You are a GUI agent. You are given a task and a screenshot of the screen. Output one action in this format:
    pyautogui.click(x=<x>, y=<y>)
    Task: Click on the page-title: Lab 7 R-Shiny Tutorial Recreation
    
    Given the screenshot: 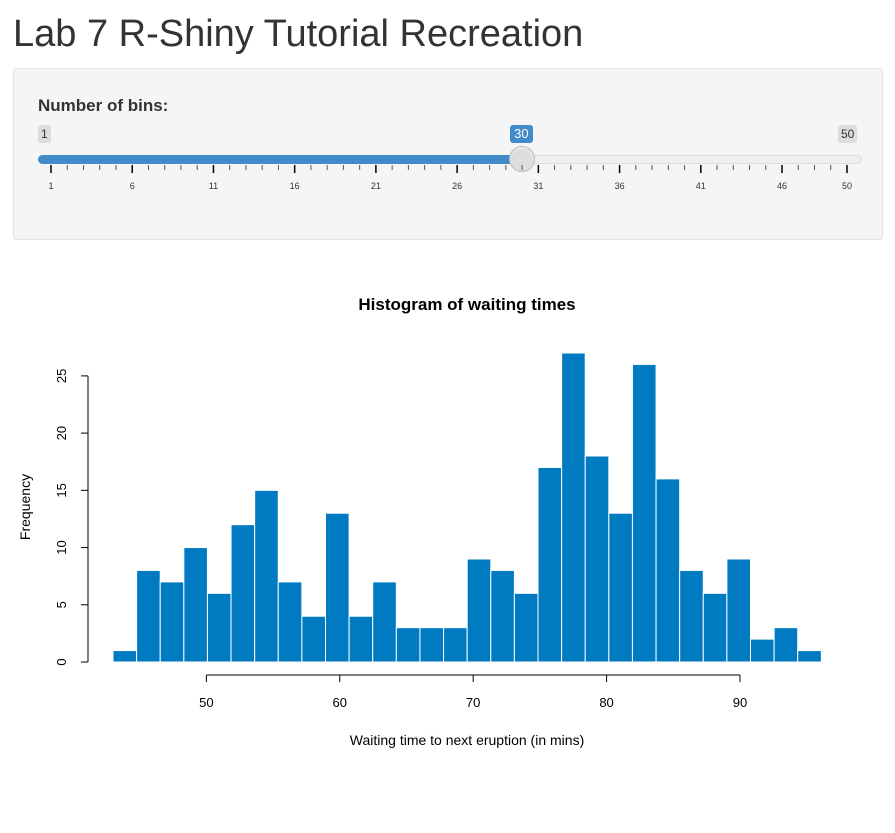 What is the action you would take?
    pyautogui.click(x=298, y=34)
    